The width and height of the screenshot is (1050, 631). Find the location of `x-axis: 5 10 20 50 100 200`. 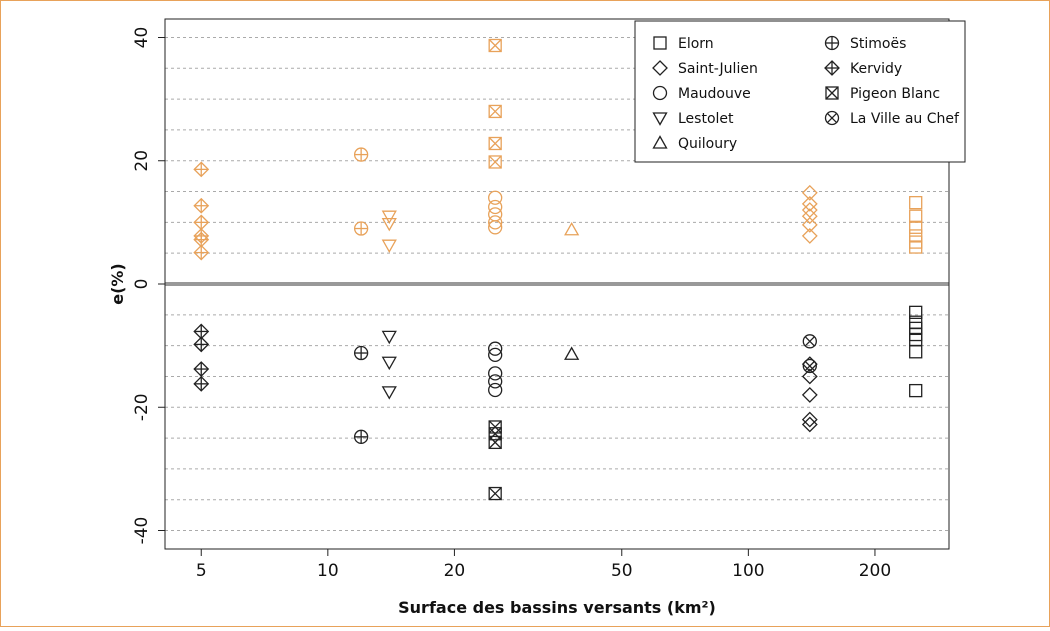

x-axis: 5 10 20 50 100 200 is located at coordinates (543, 565).